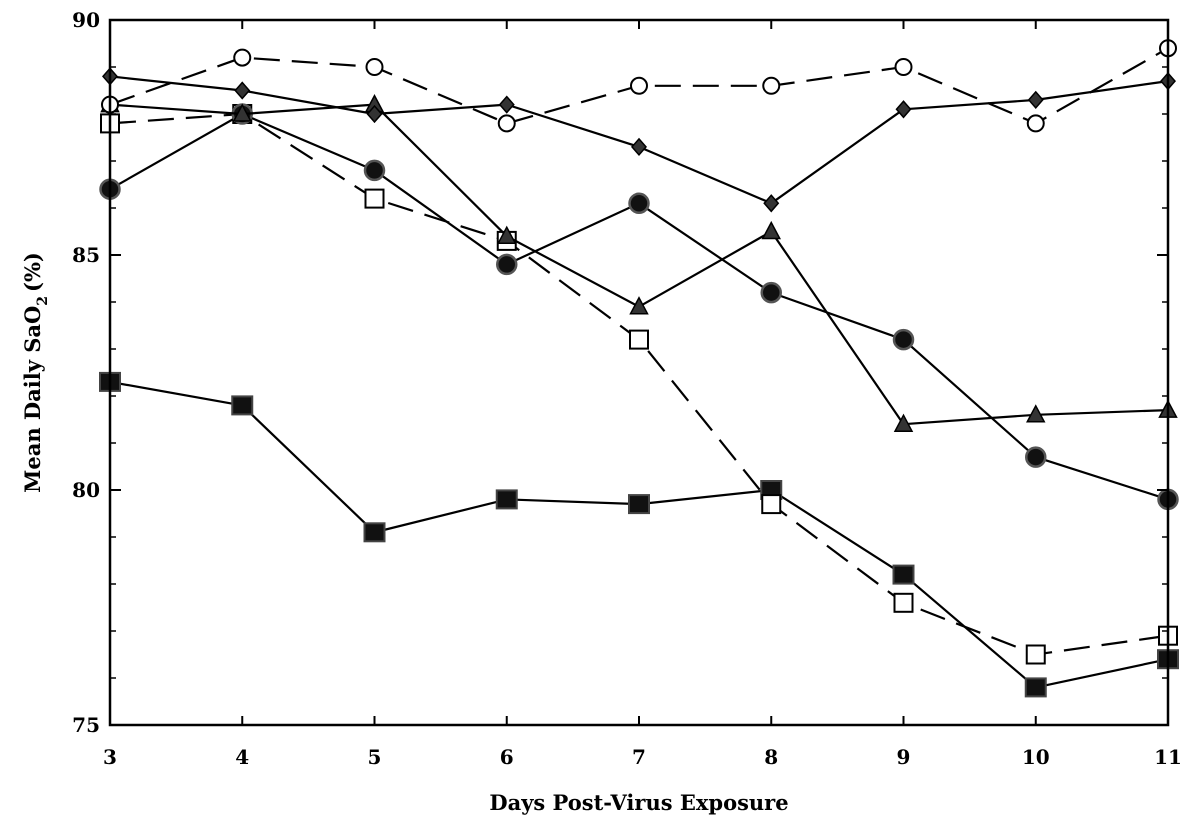  What do you see at coordinates (771, 757) in the screenshot?
I see `x-tick-label: 8` at bounding box center [771, 757].